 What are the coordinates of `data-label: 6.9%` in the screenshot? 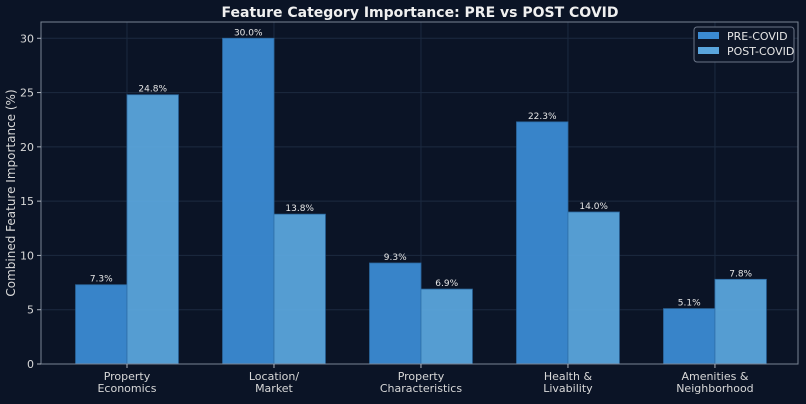 It's located at (446, 284).